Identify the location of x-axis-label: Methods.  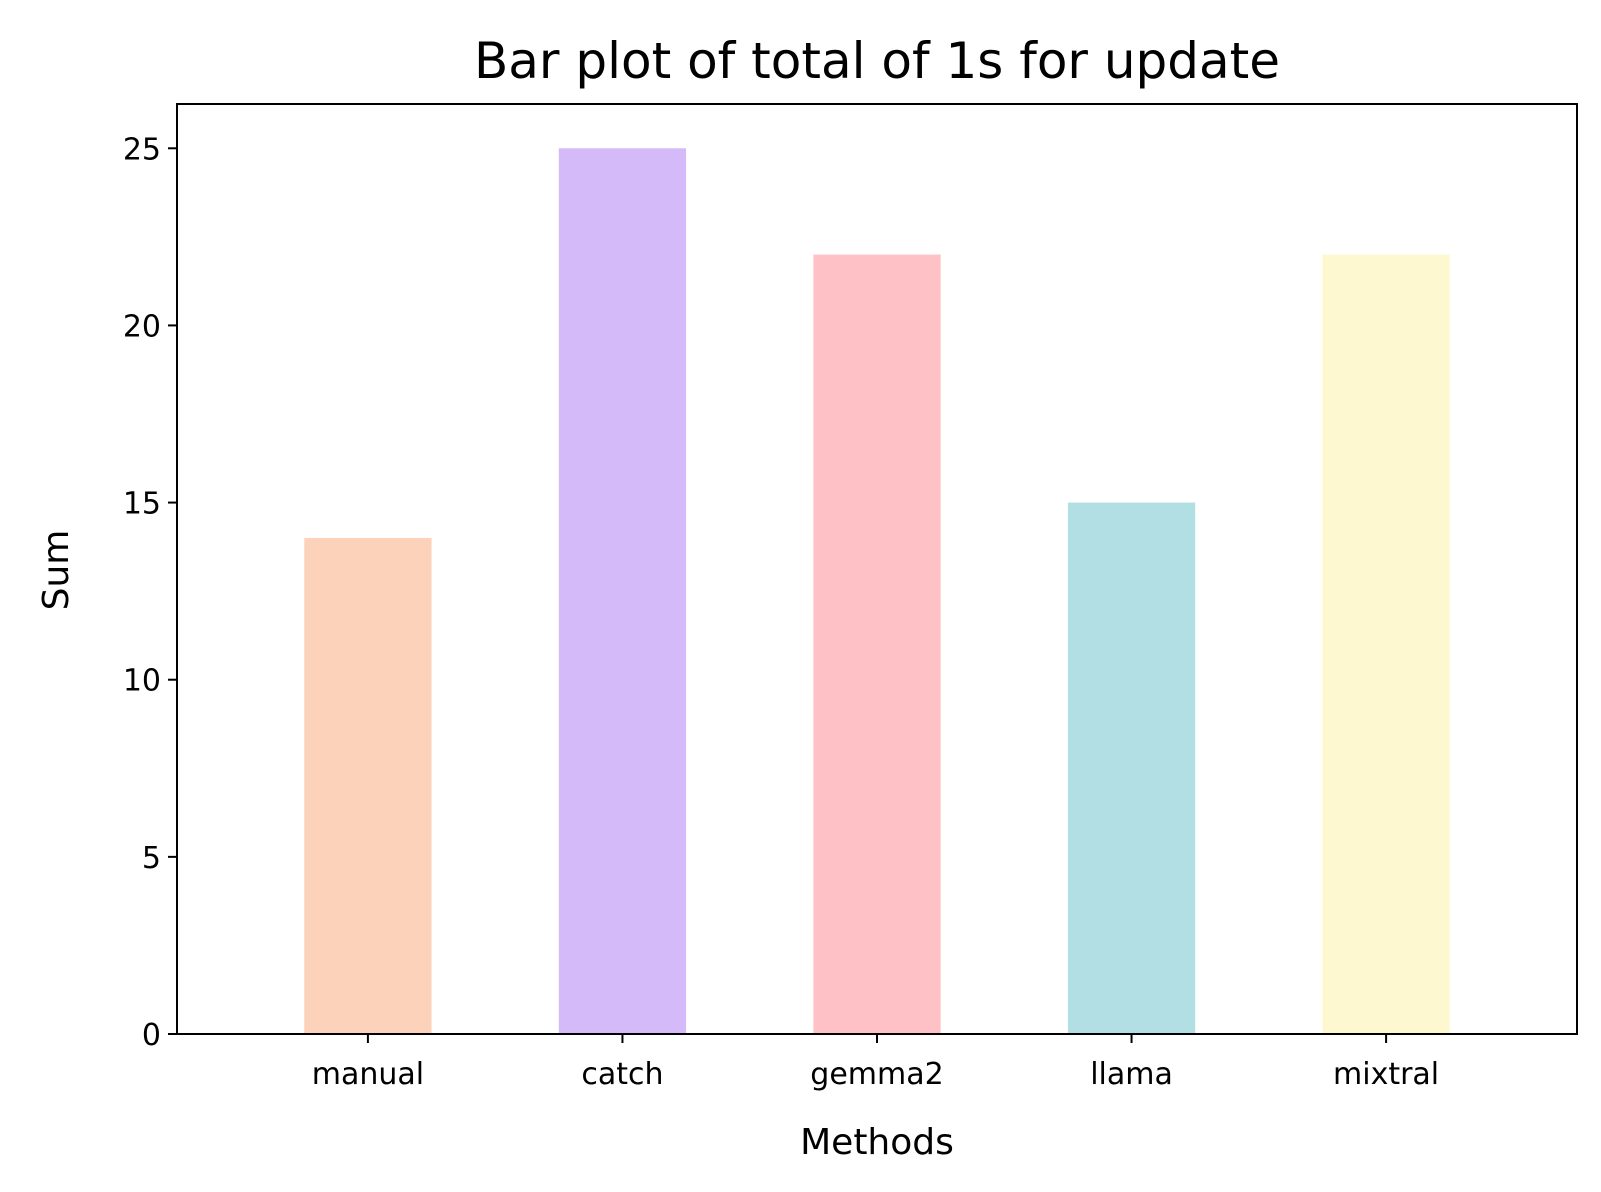
(877, 1142).